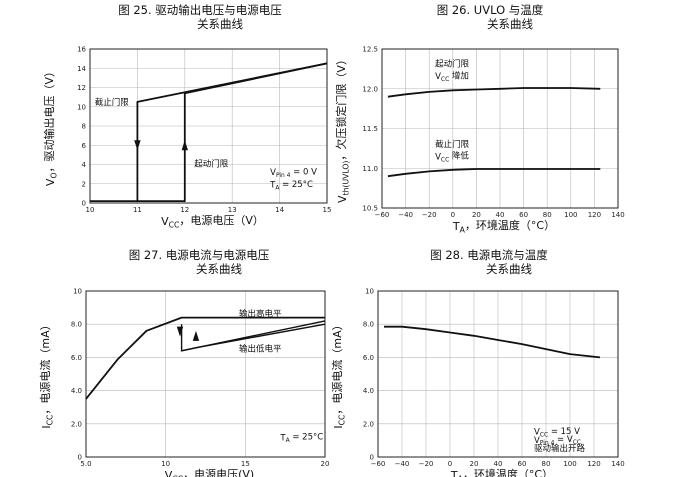  What do you see at coordinates (557, 441) in the screenshot?
I see `annotation: VPin 4 = VCC` at bounding box center [557, 441].